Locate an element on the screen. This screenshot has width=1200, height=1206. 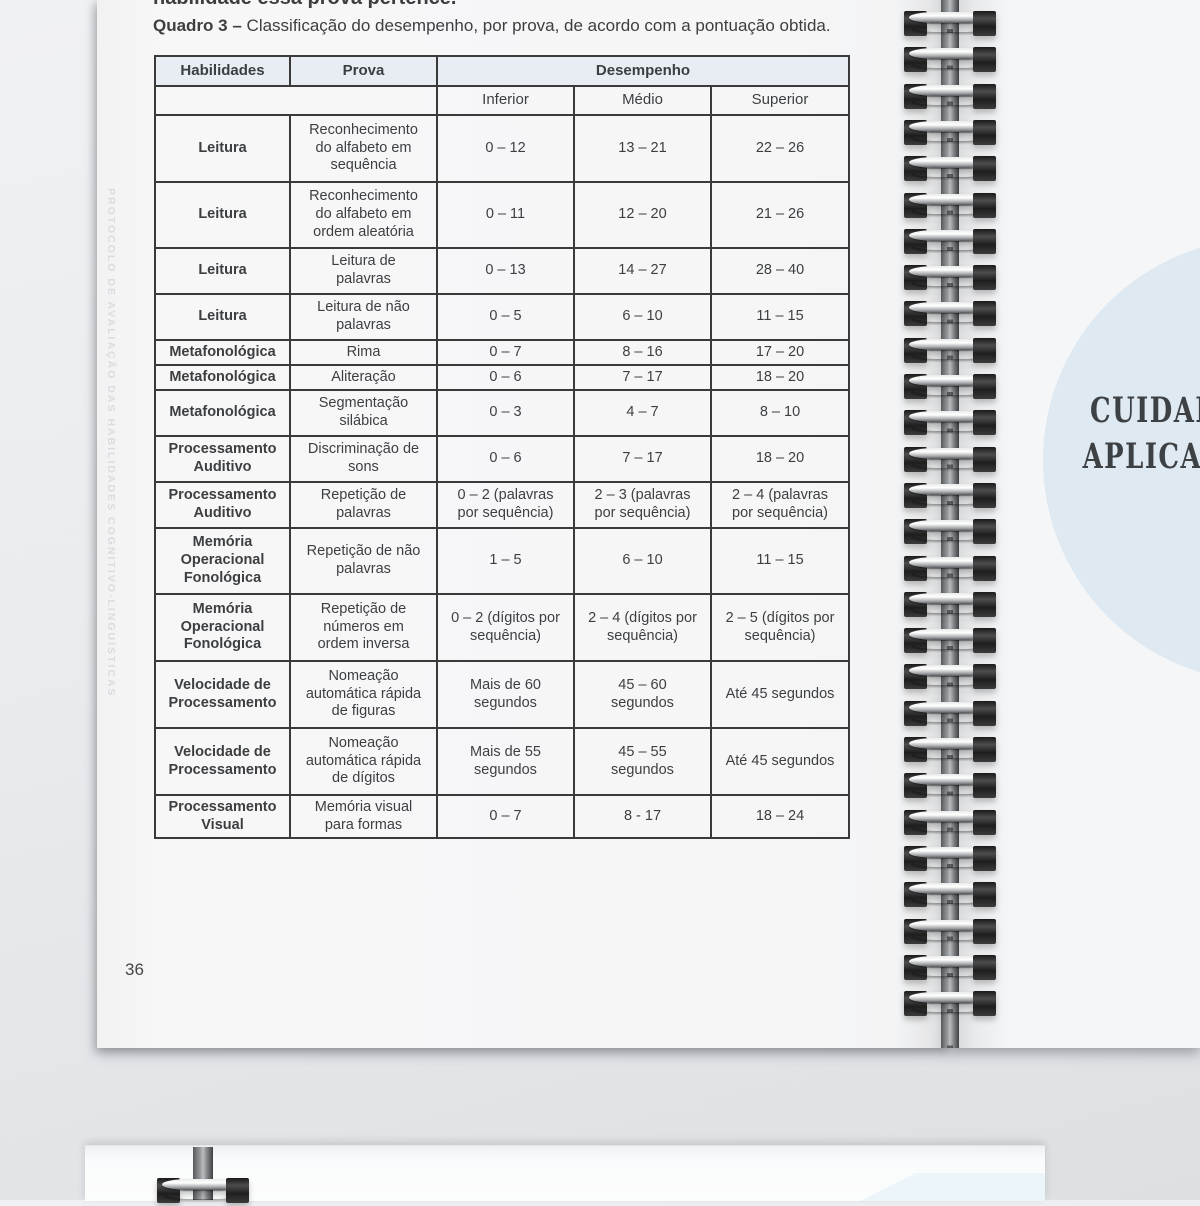
cell-prova: Segmentação silábica is located at coordinates (363, 413).